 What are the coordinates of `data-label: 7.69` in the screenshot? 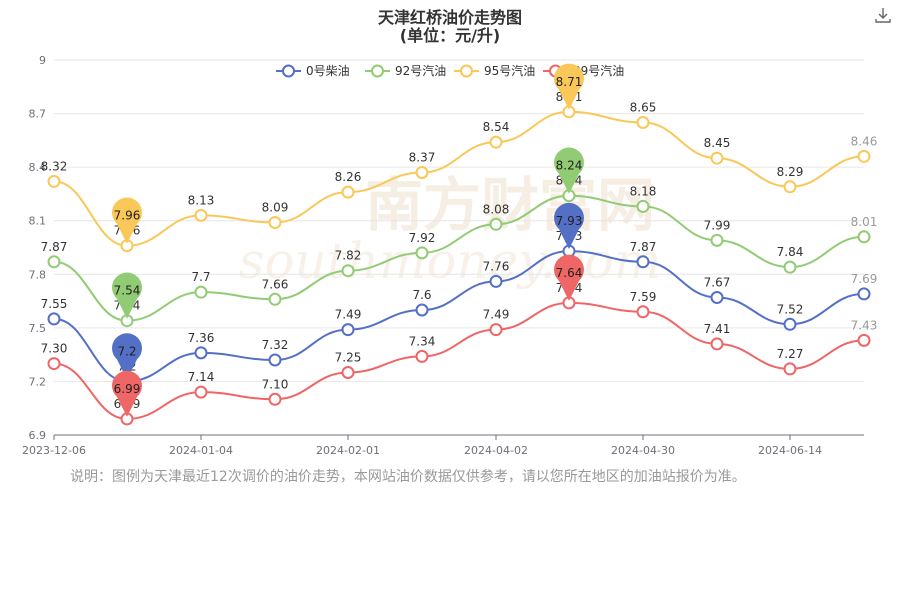 It's located at (864, 279).